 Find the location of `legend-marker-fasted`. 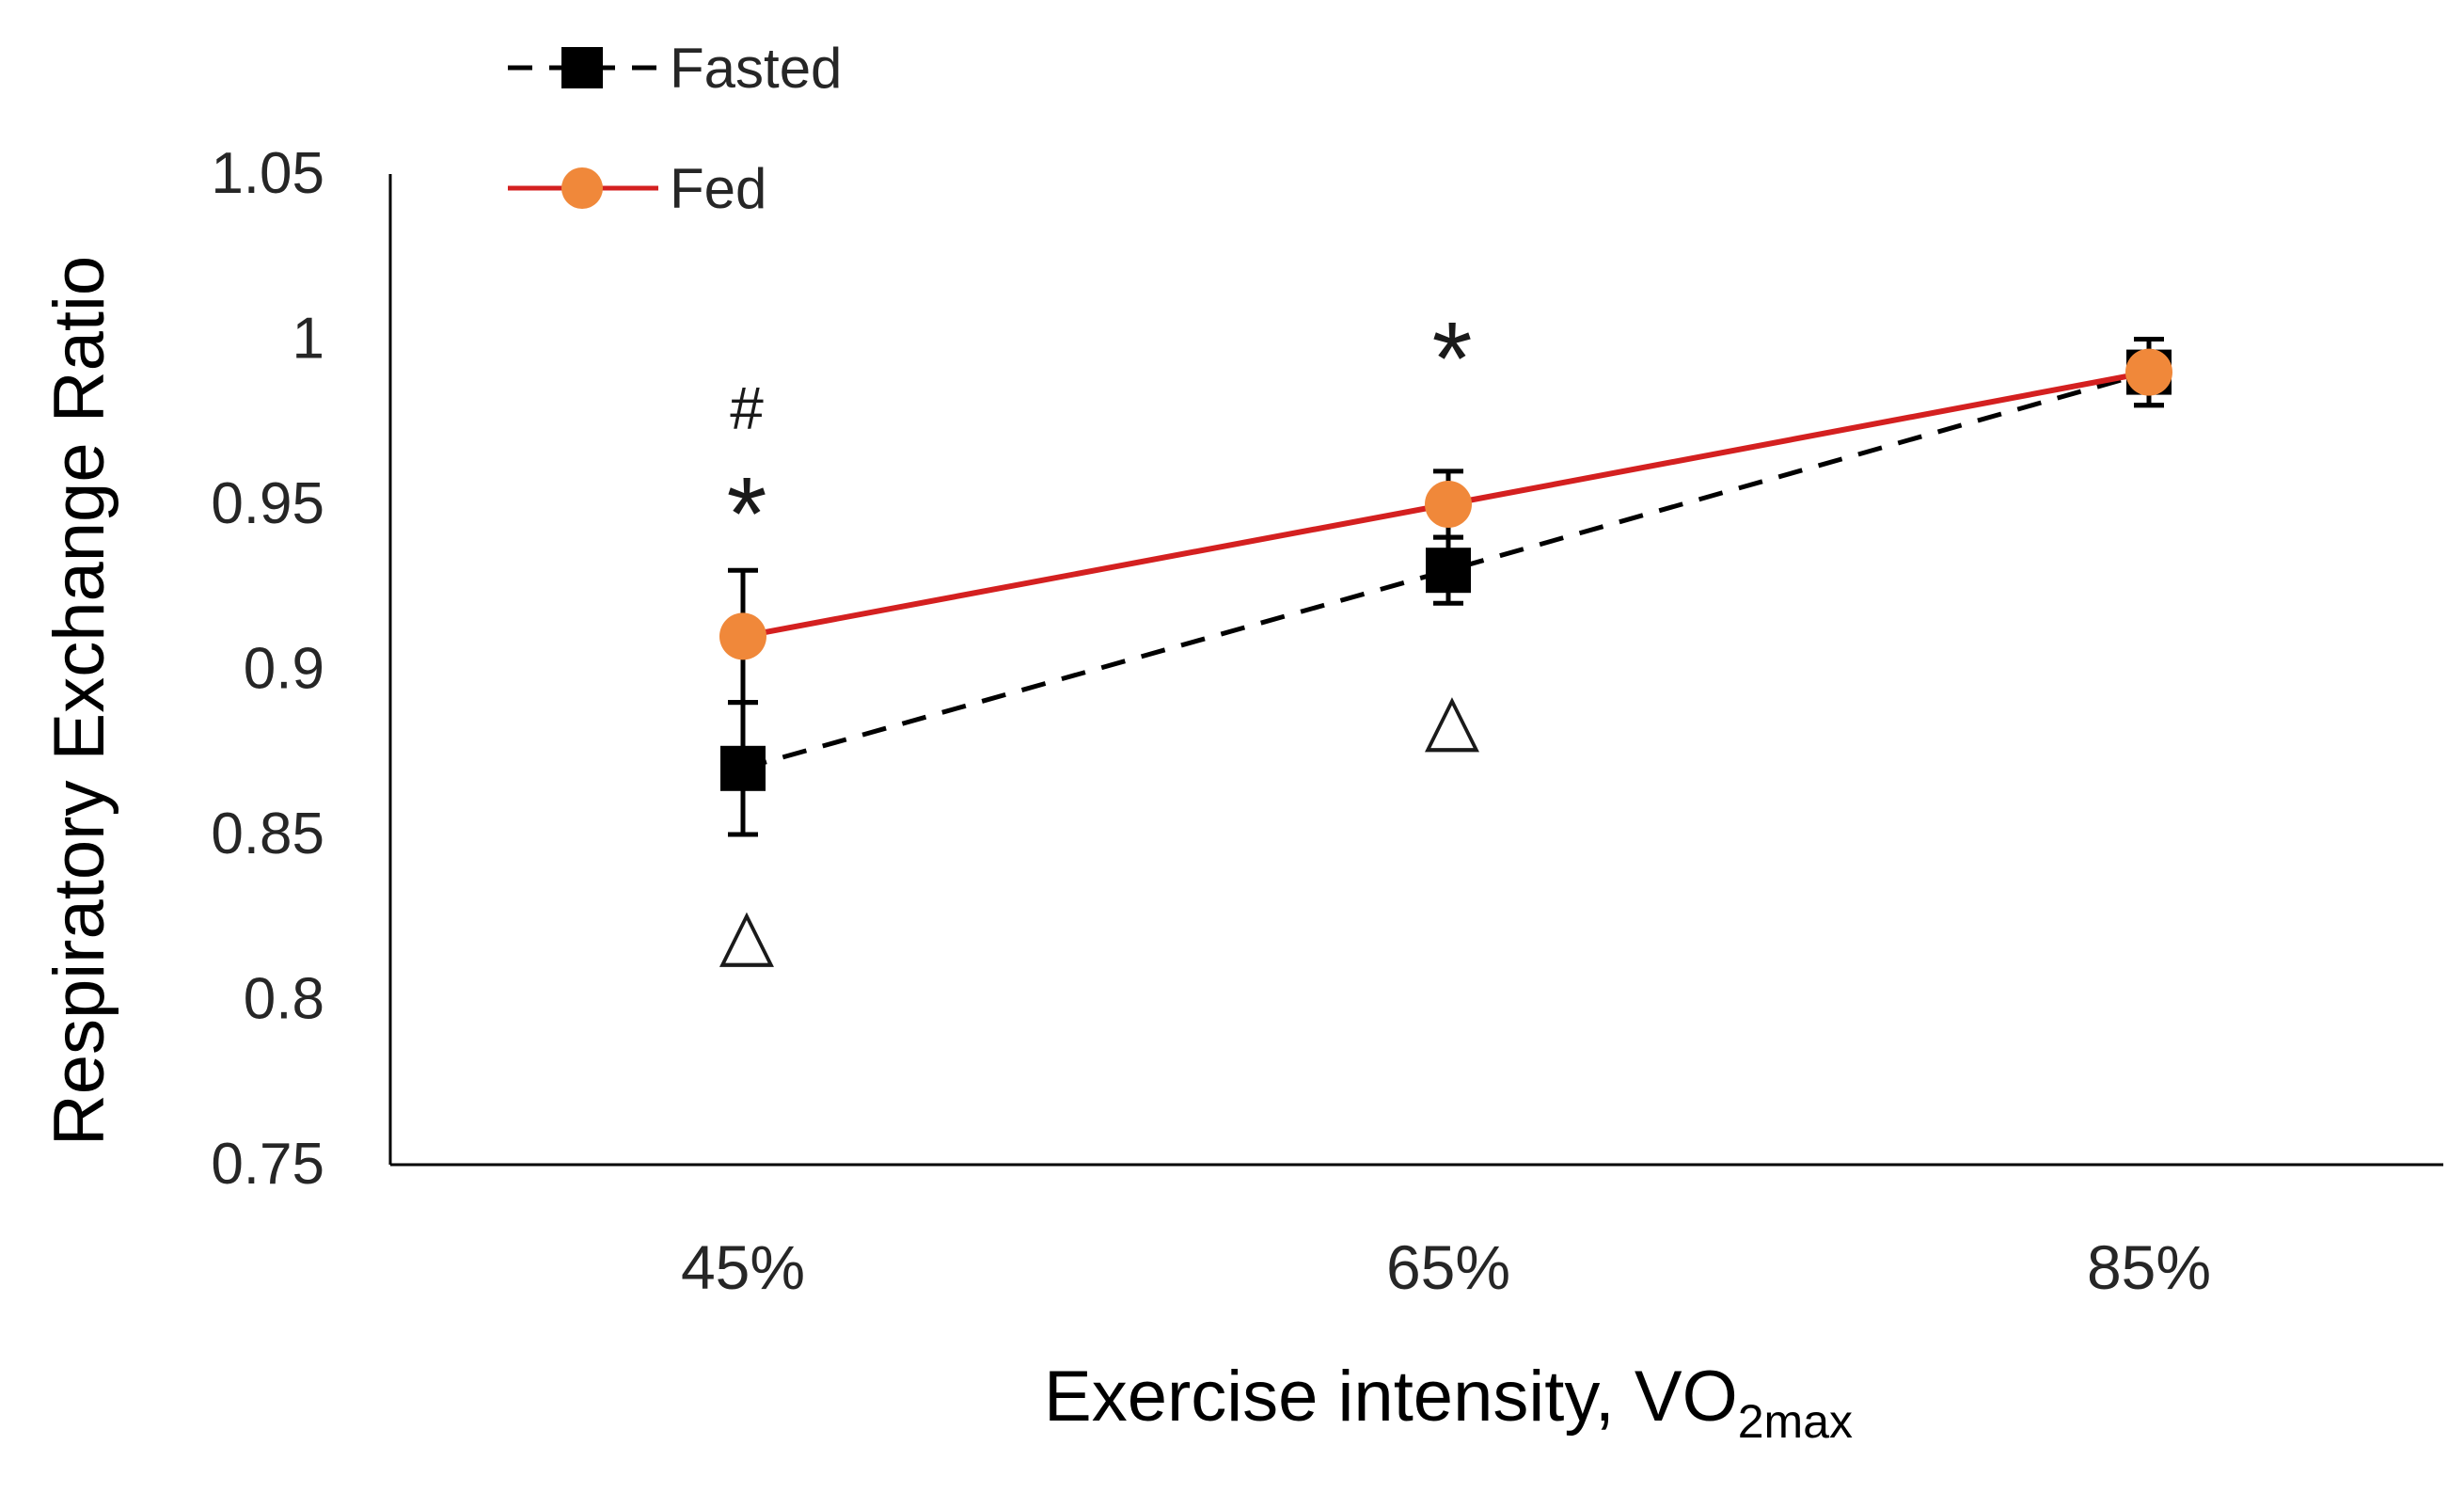

legend-marker-fasted is located at coordinates (582, 67).